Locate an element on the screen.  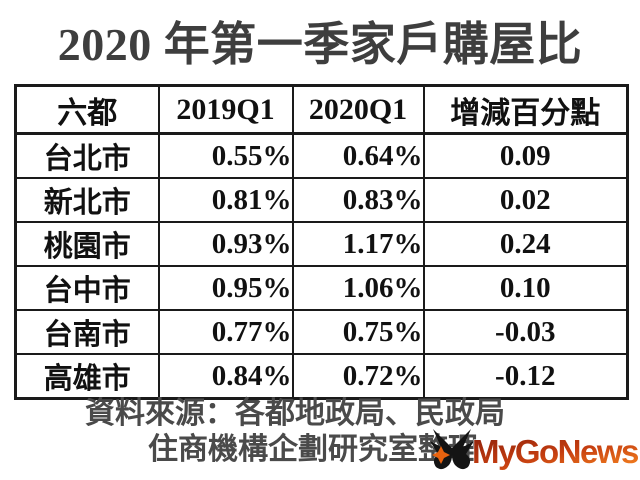
table-row: 桃園市 0.93% 1.17% 0.24 is located at coordinates (321, 244).